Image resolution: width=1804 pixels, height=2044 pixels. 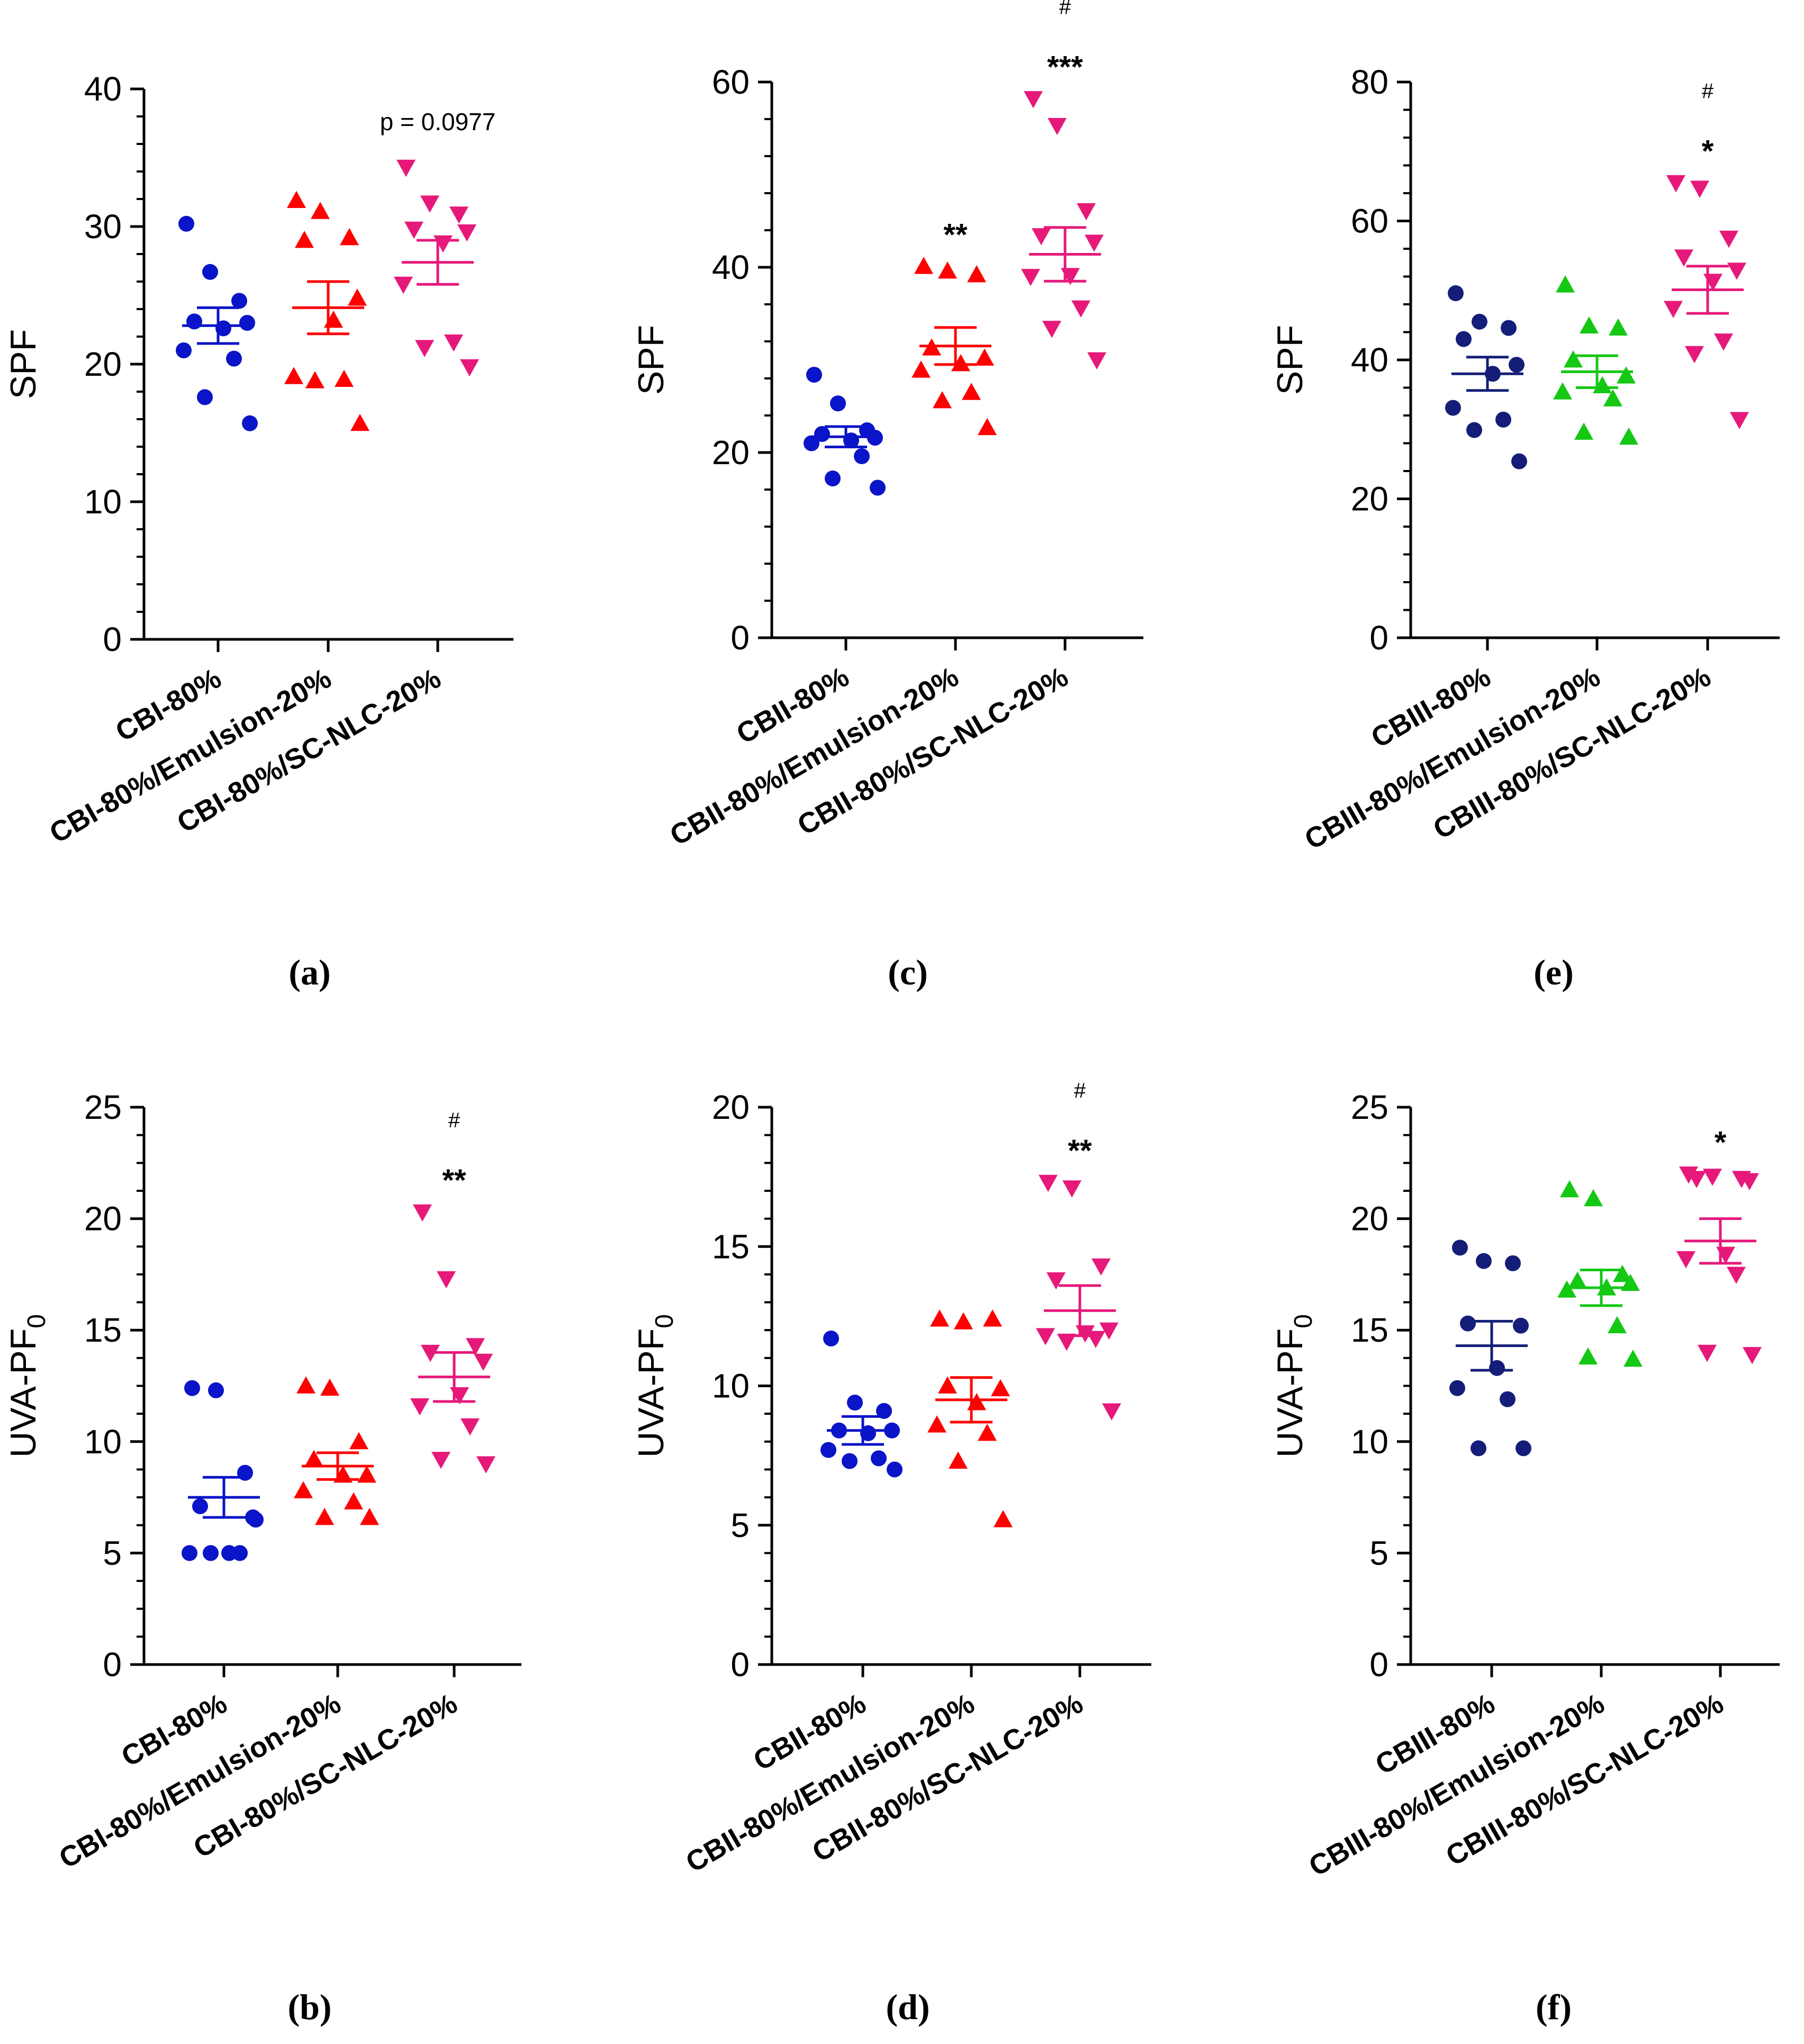 What do you see at coordinates (438, 121) in the screenshot?
I see `significance-annotation: p = 0.0977` at bounding box center [438, 121].